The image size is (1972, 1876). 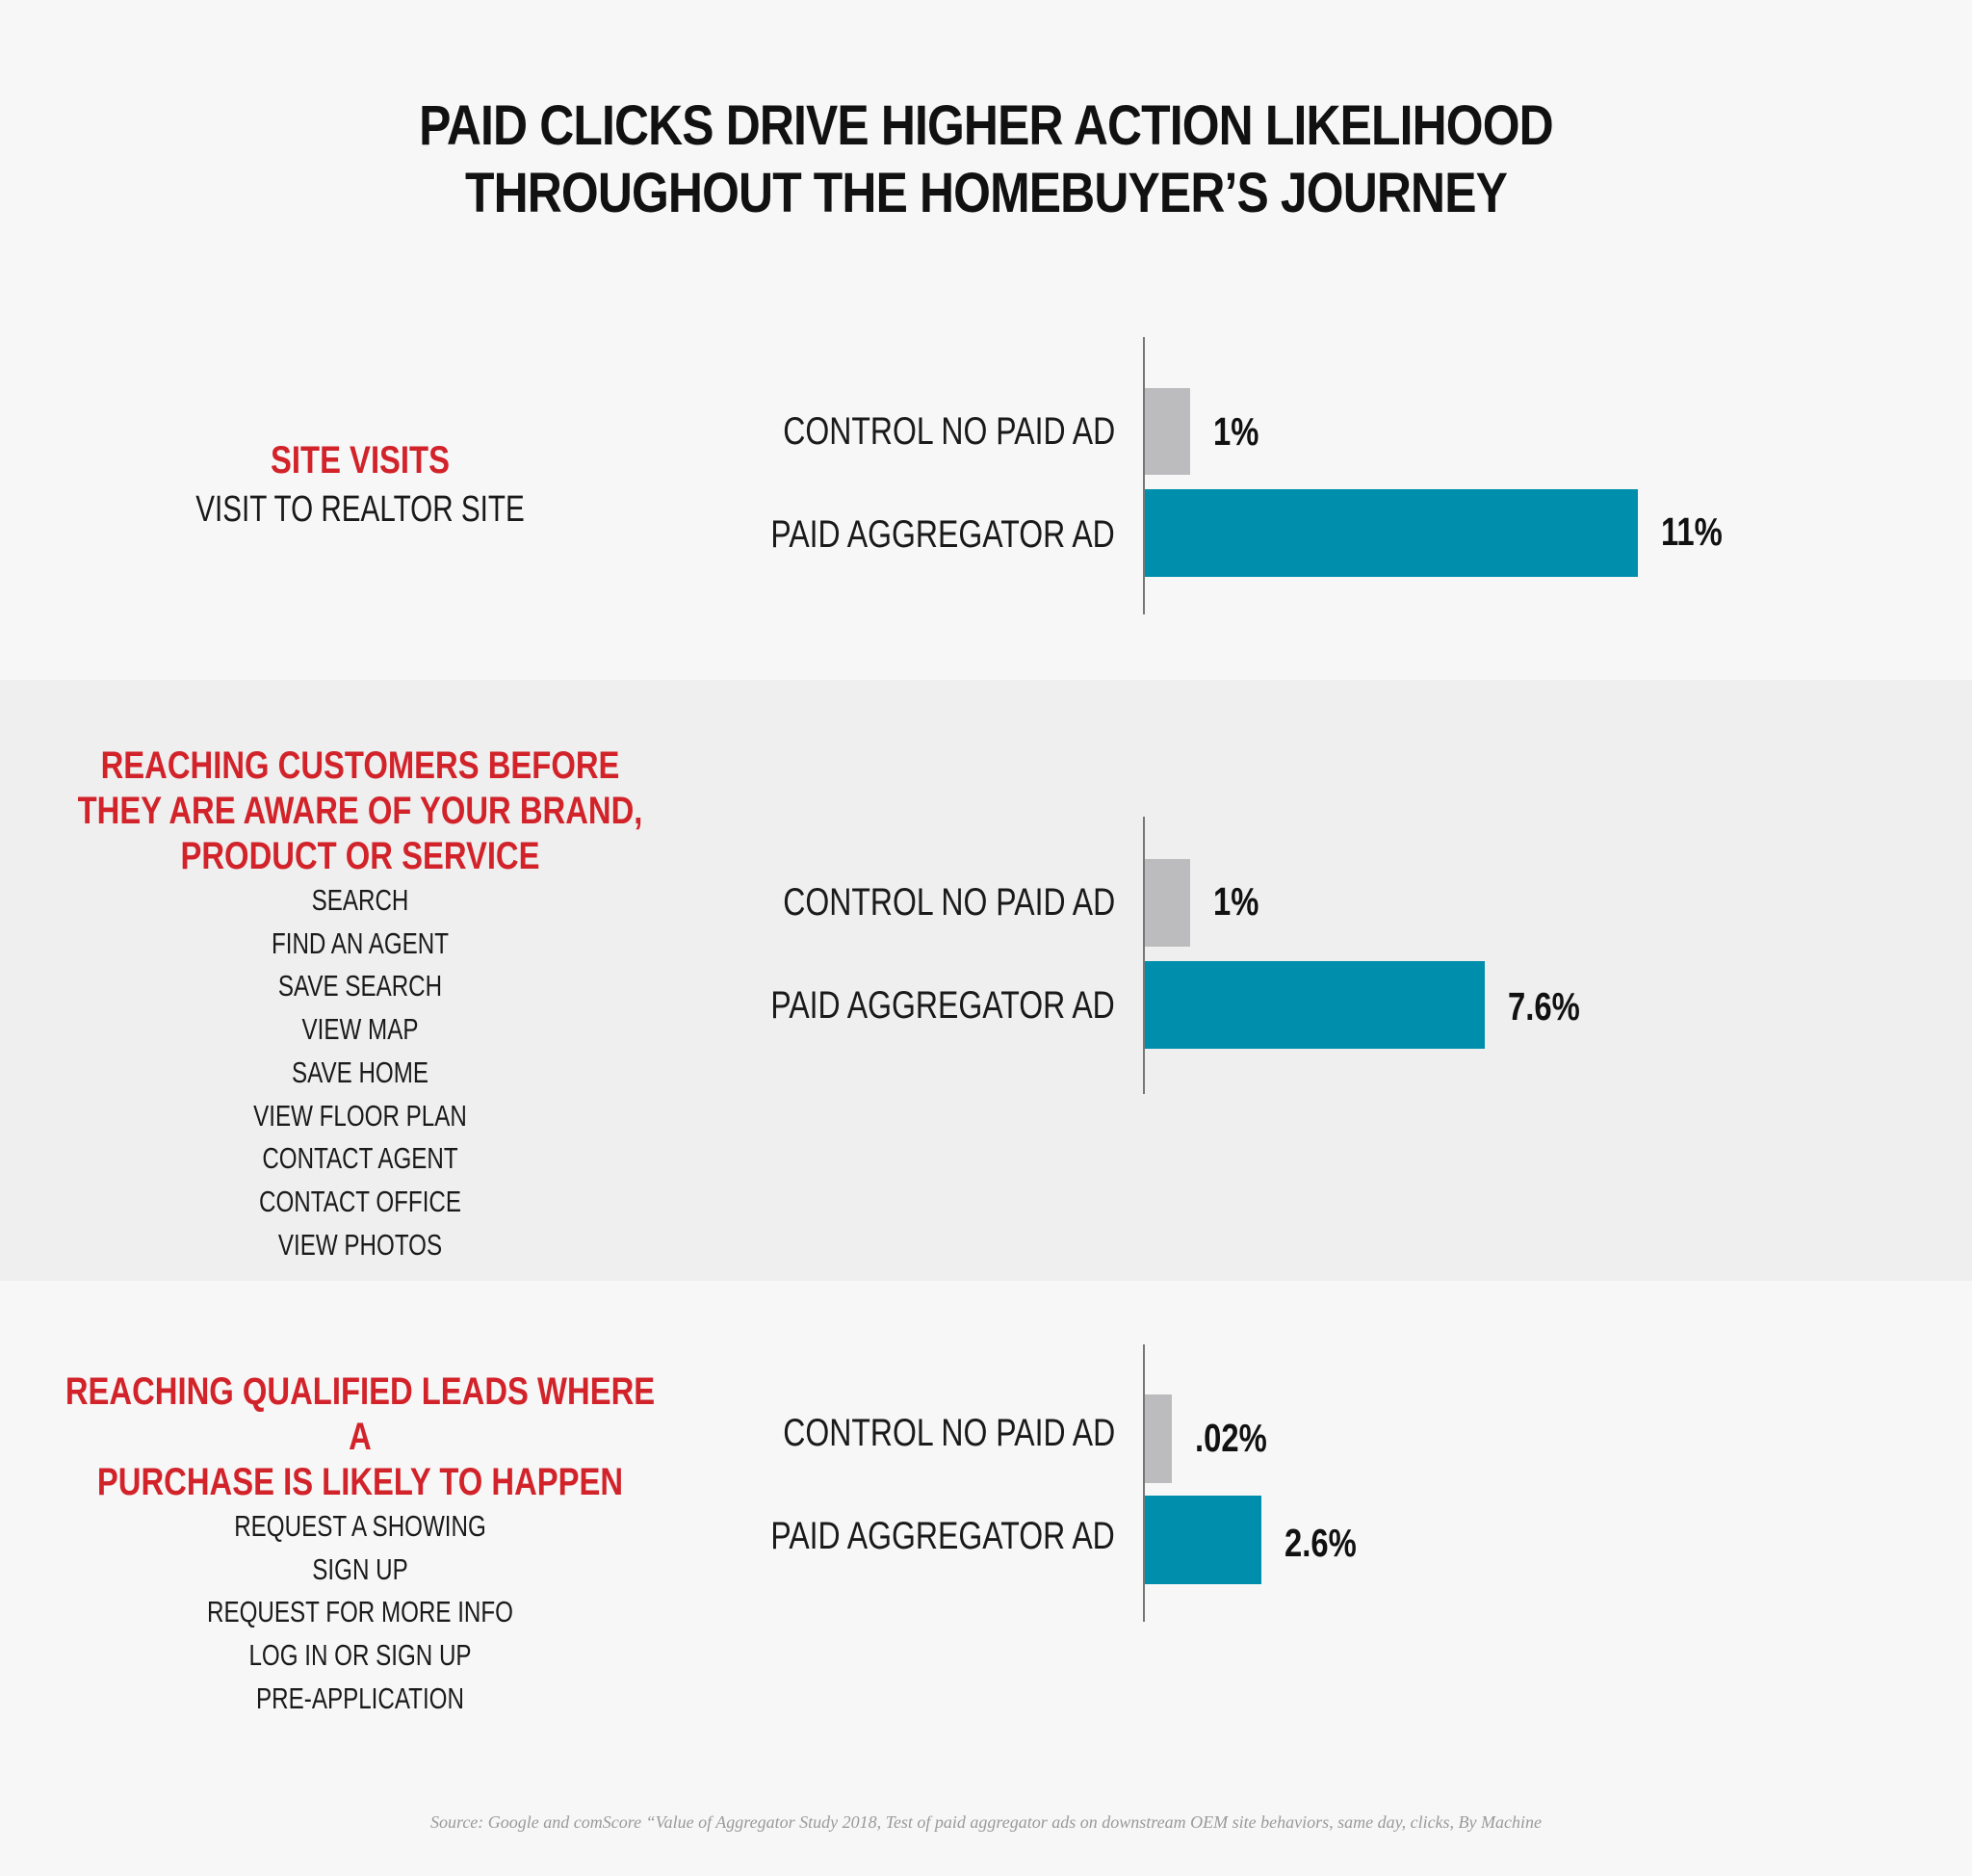 What do you see at coordinates (986, 193) in the screenshot?
I see `title-line-2: THROUGHOUT THE HOMEBUYER’S JOURNEY` at bounding box center [986, 193].